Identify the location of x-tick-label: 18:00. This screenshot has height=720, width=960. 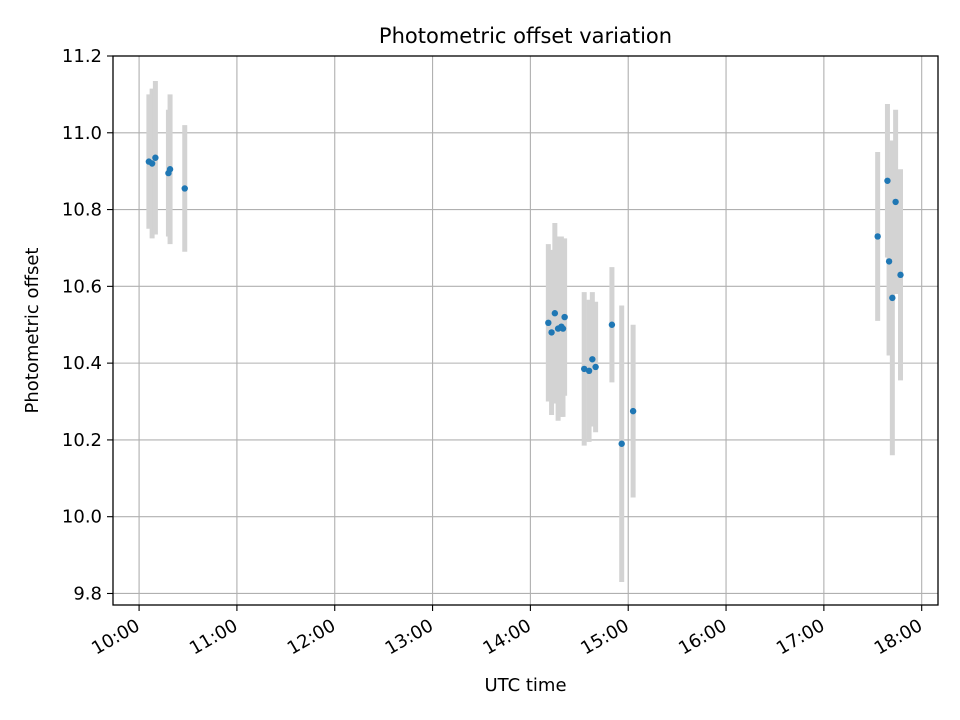
(898, 637).